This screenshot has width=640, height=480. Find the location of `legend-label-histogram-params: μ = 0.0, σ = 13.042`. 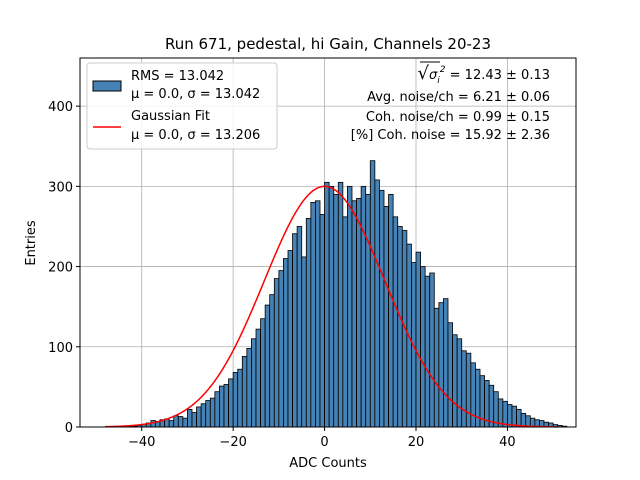

legend-label-histogram-params: μ = 0.0, σ = 13.042 is located at coordinates (195, 94).